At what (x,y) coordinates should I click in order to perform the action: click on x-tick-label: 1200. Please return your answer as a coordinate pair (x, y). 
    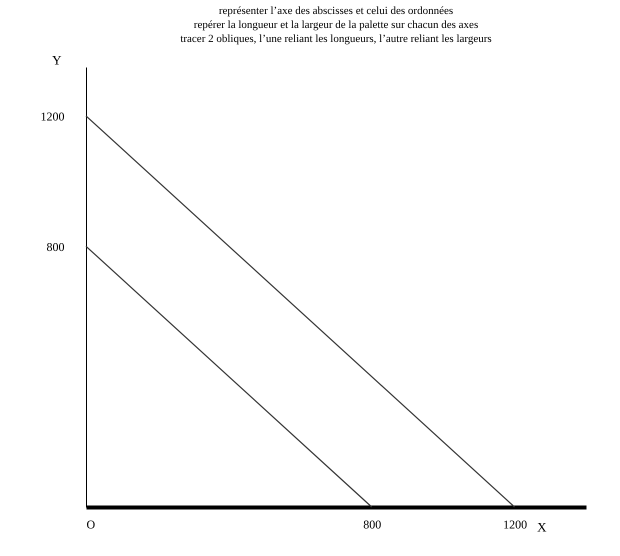
    Looking at the image, I should click on (515, 525).